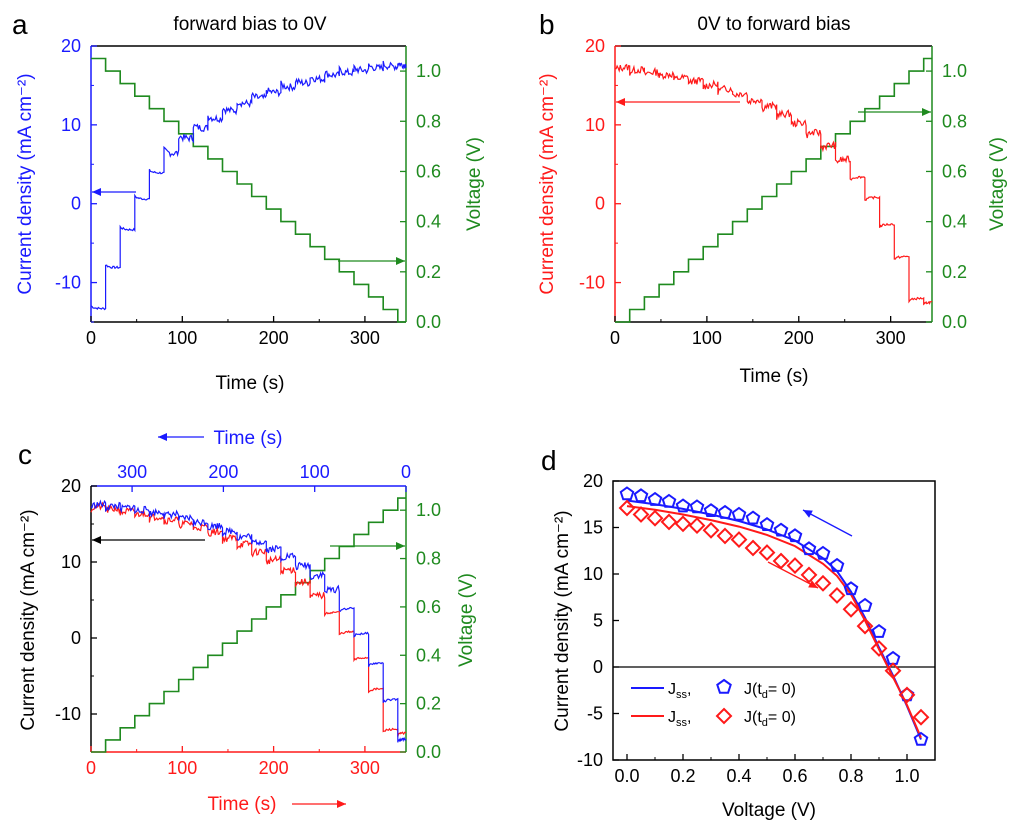 This screenshot has height=833, width=1024. What do you see at coordinates (428, 559) in the screenshot?
I see `panel-c-y2tick-label-4: 0.8` at bounding box center [428, 559].